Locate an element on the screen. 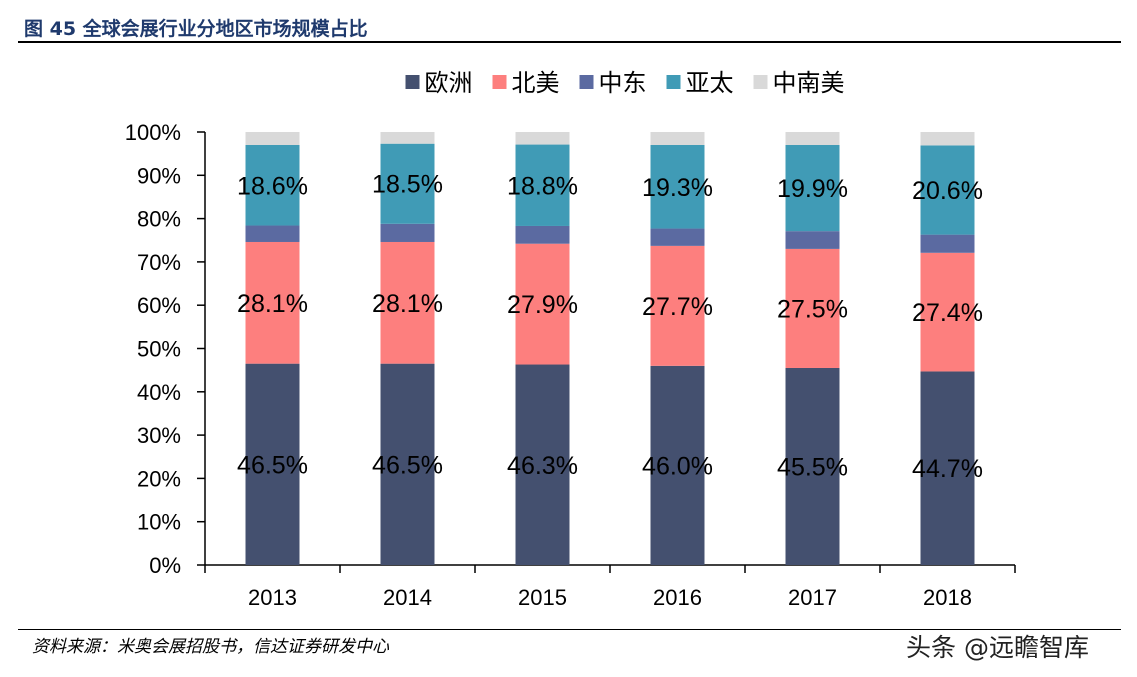  y-tick-label: 30% is located at coordinates (159, 435).